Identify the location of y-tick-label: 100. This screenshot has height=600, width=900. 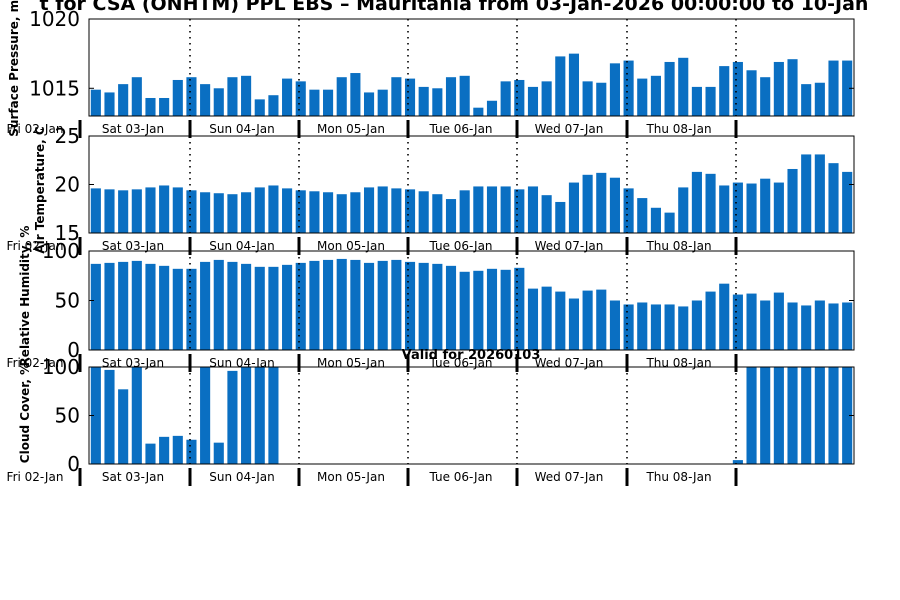
(61, 367).